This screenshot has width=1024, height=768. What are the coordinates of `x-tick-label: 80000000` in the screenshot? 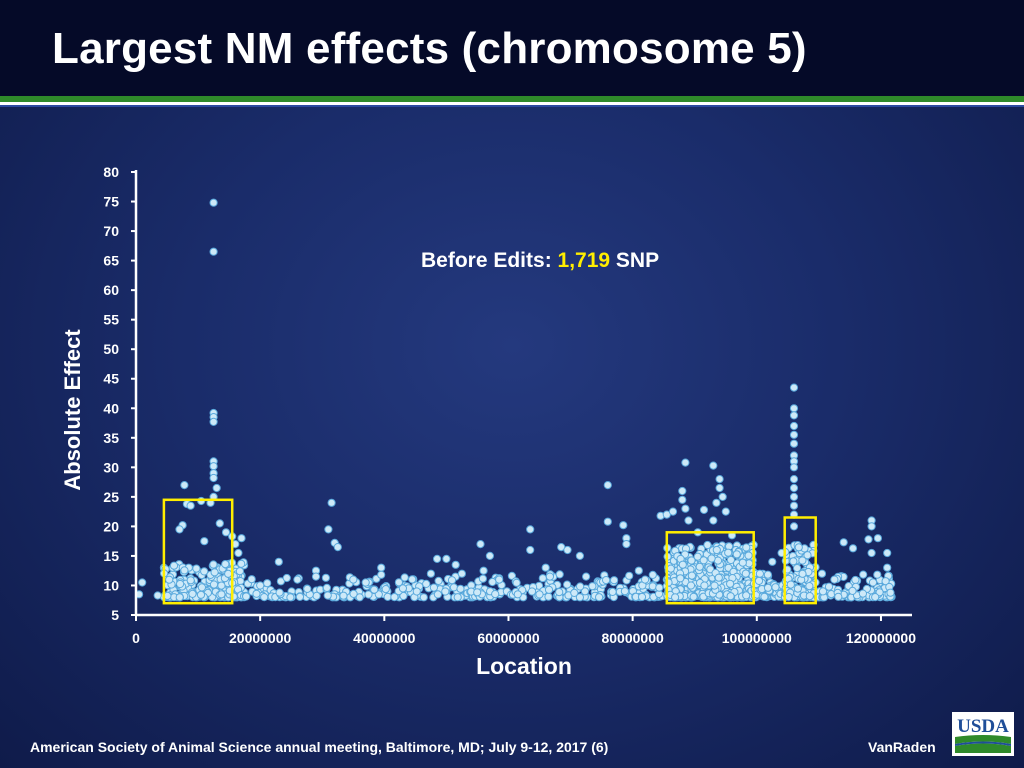 It's located at (632, 638).